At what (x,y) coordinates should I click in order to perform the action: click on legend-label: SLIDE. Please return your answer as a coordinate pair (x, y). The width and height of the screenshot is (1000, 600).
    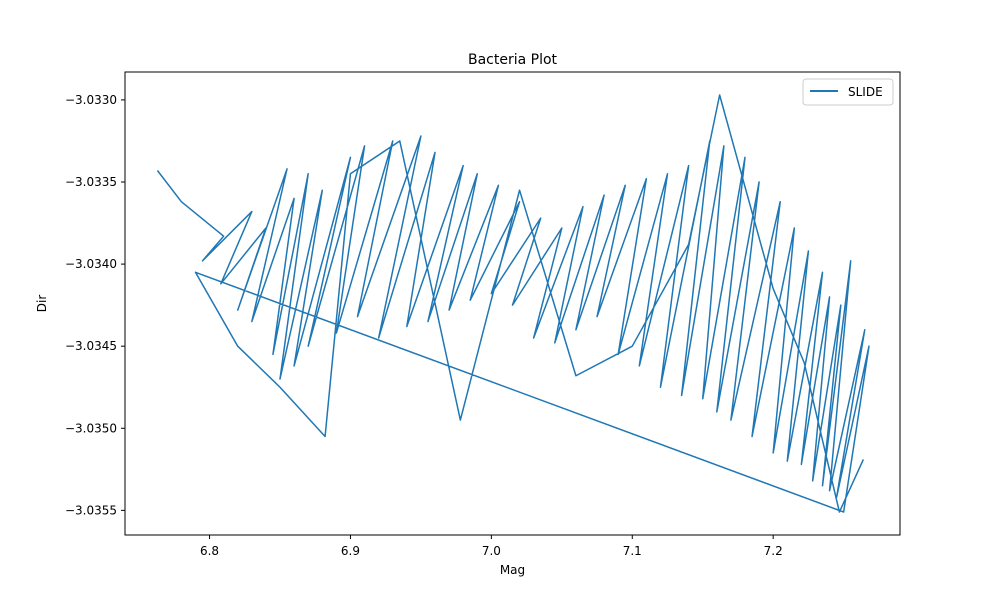
    Looking at the image, I should click on (865, 92).